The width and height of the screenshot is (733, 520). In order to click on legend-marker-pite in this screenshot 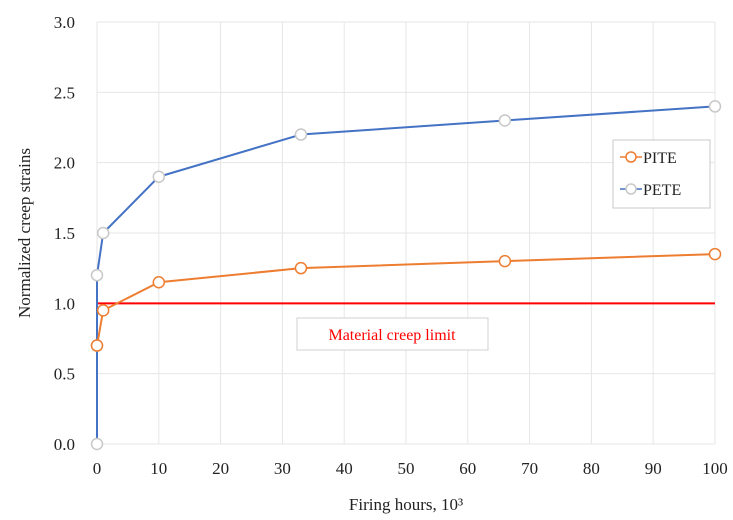, I will do `click(631, 157)`.